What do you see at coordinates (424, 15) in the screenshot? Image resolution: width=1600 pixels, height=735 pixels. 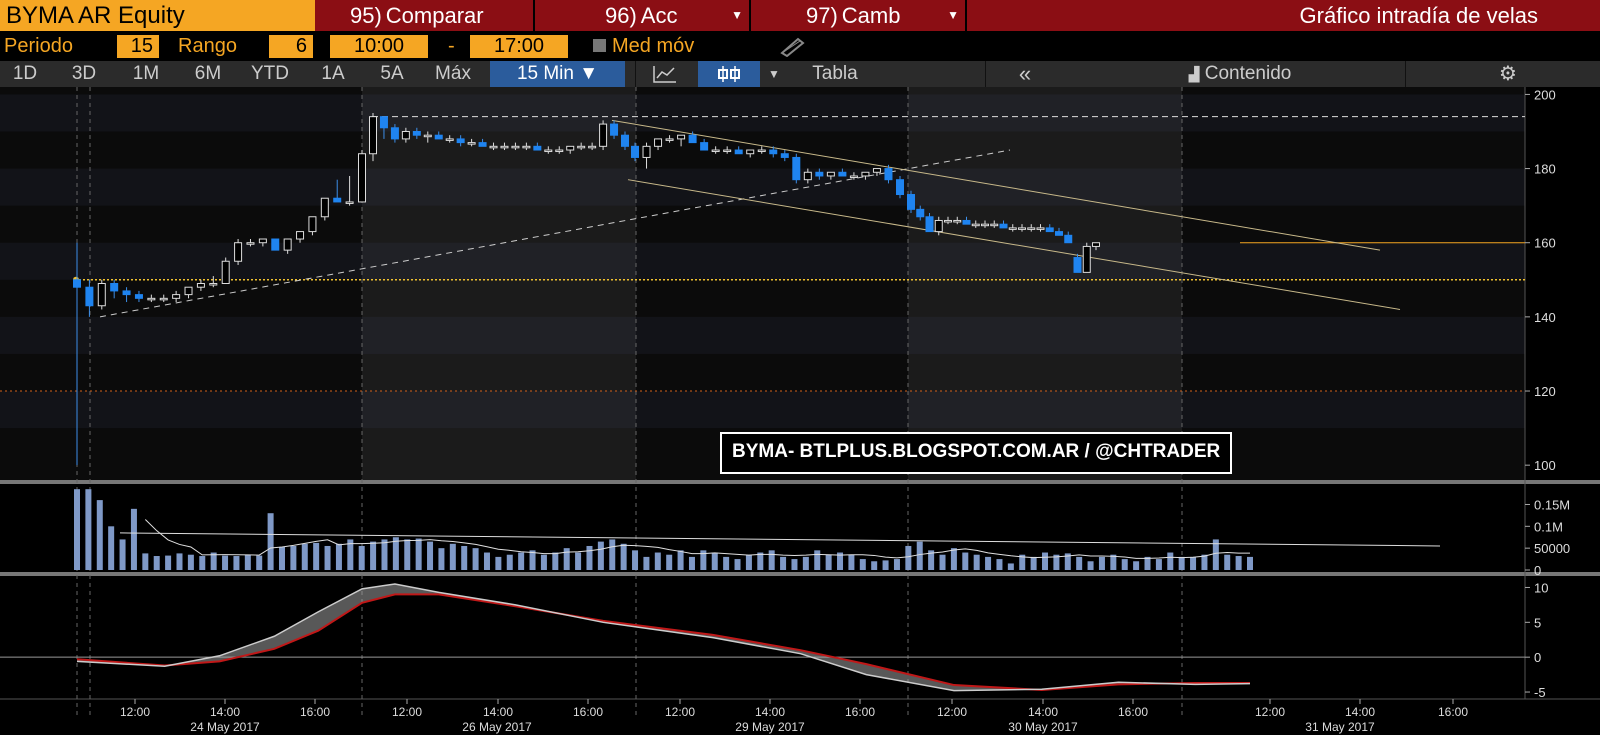 I see `compare-button: 95) Comparar` at bounding box center [424, 15].